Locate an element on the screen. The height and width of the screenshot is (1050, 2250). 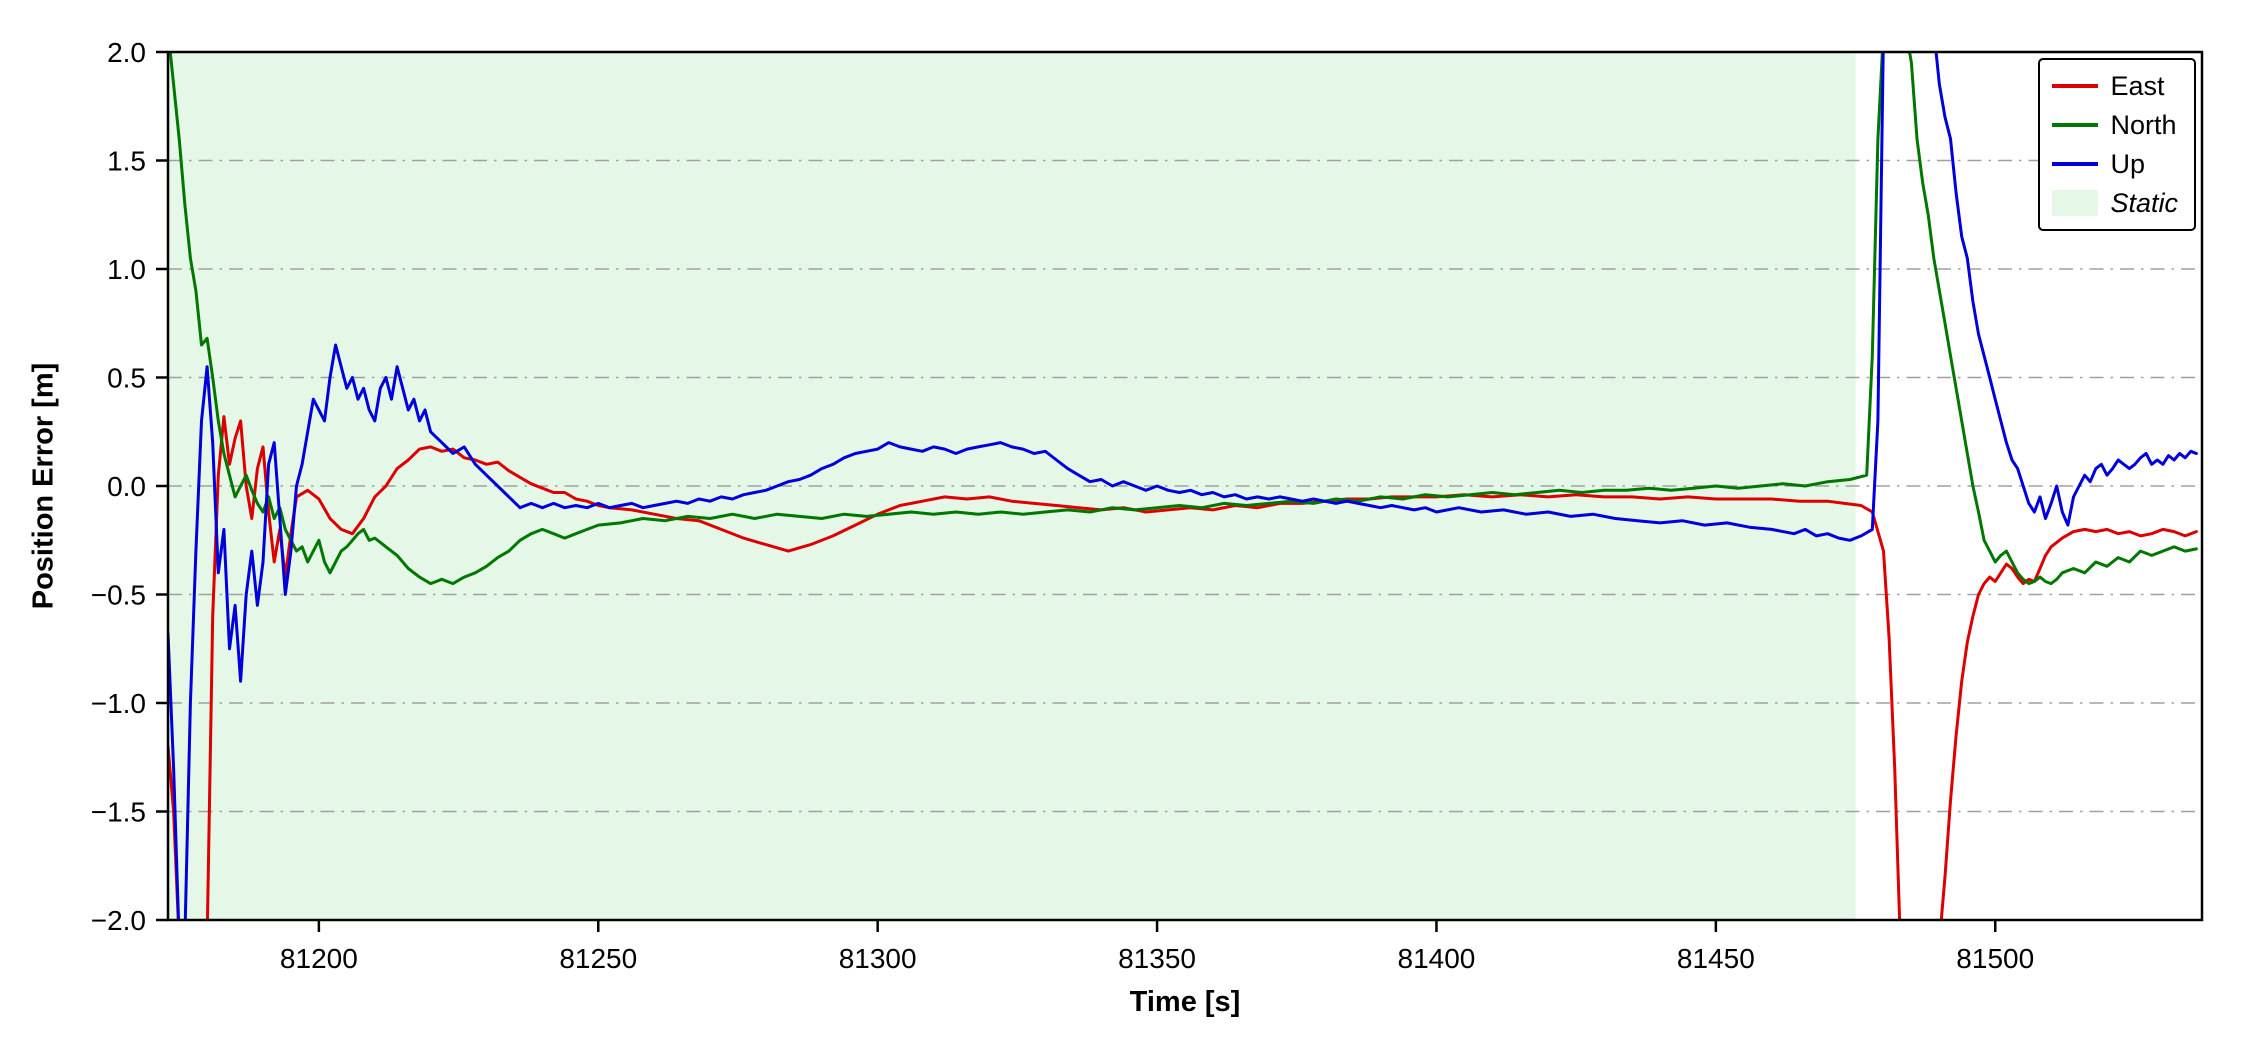
x-axis-label: Time [s] is located at coordinates (1185, 1002).